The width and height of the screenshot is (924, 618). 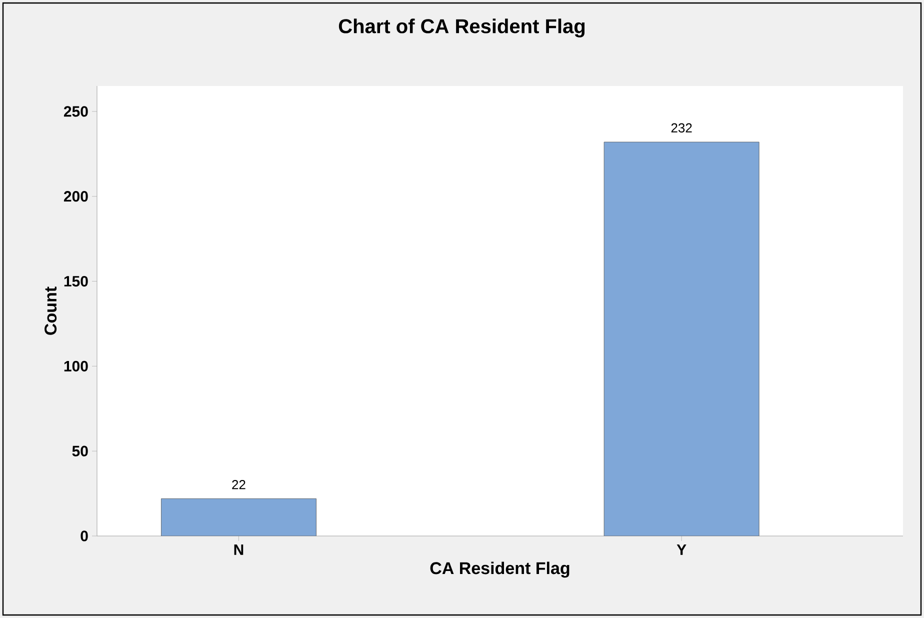 I want to click on data-label: 22, so click(x=239, y=485).